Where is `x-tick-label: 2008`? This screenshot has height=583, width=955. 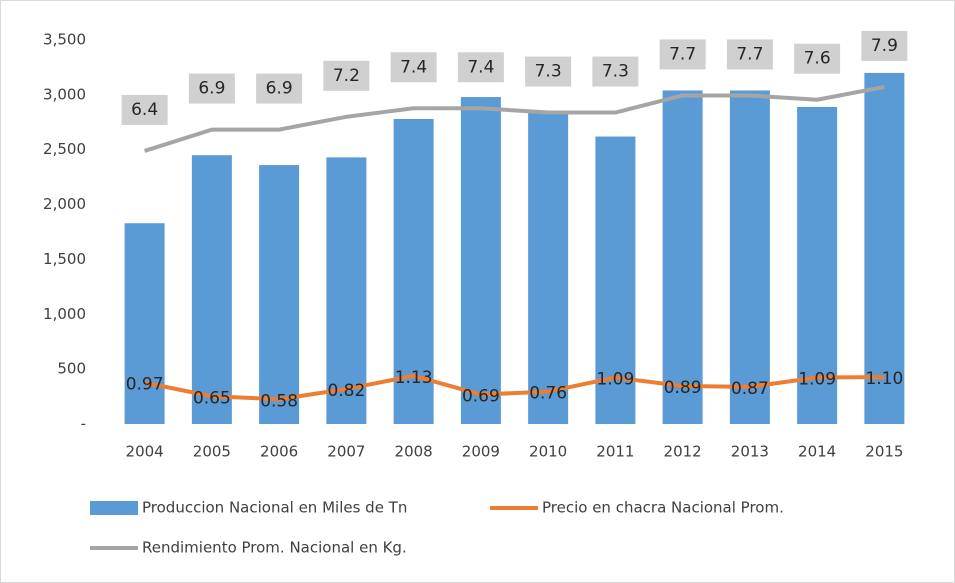 x-tick-label: 2008 is located at coordinates (414, 452).